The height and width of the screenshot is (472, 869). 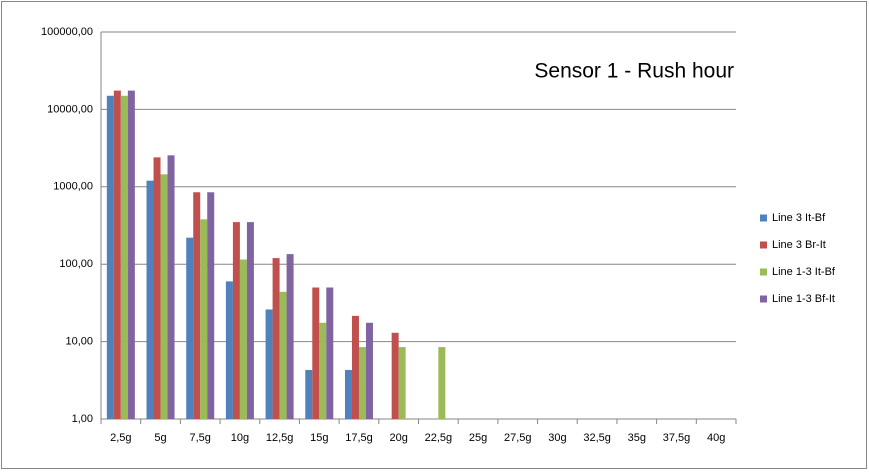 What do you see at coordinates (76, 264) in the screenshot?
I see `y-tick-label: 100,00` at bounding box center [76, 264].